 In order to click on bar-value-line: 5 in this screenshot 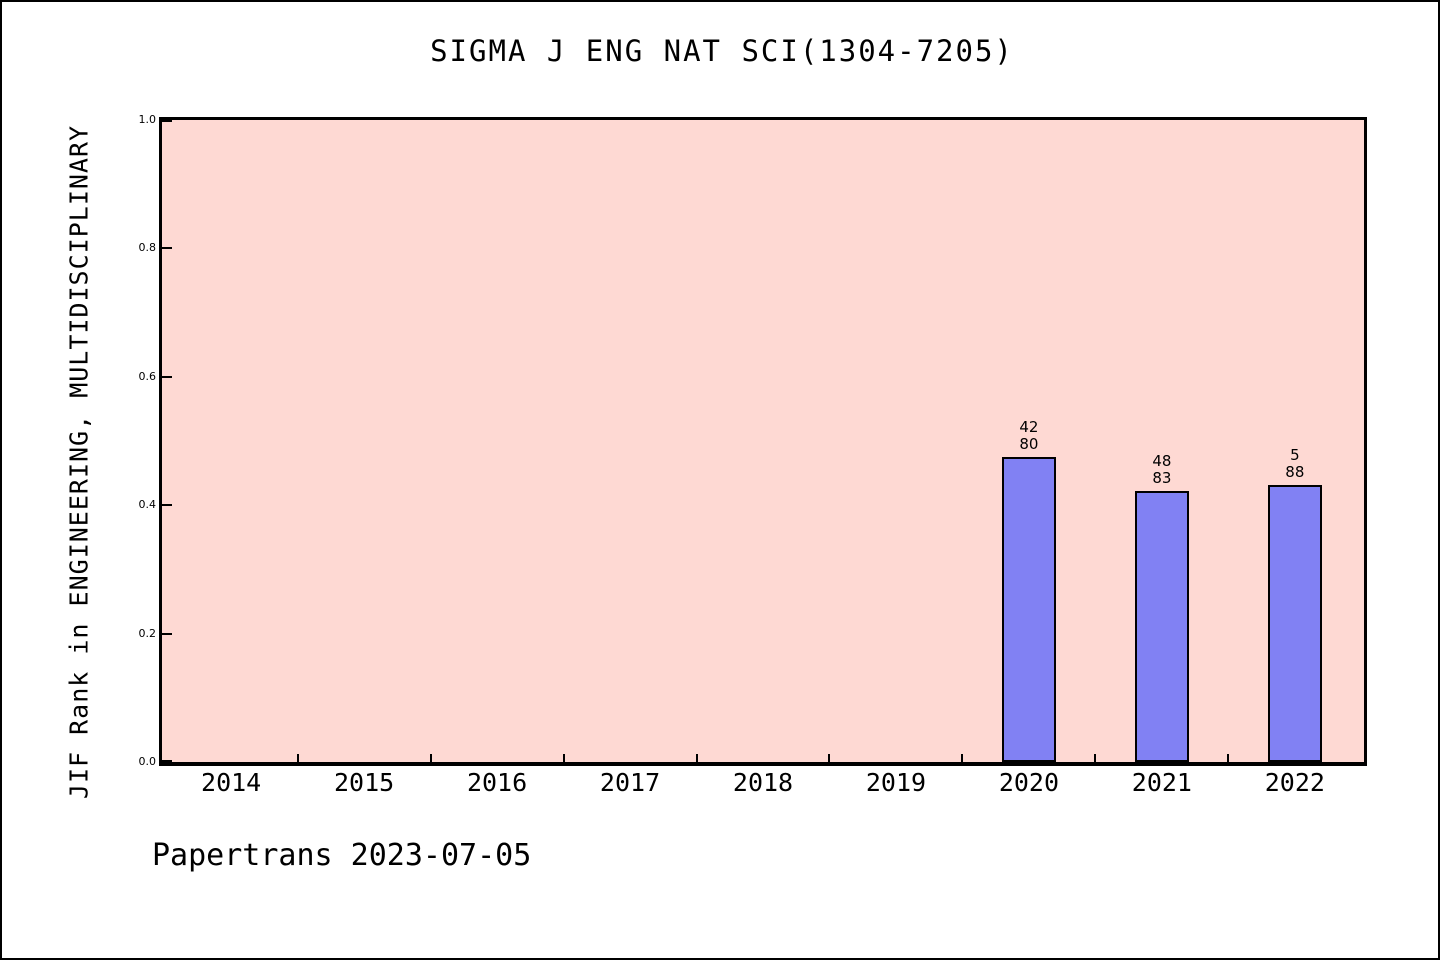, I will do `click(1295, 455)`.